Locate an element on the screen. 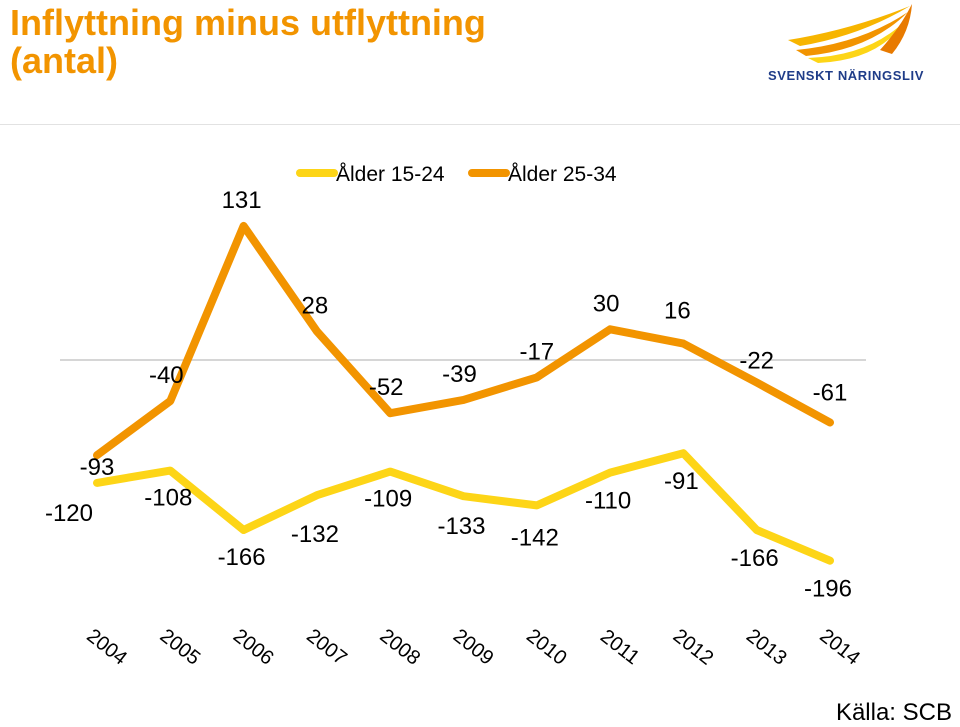 The height and width of the screenshot is (727, 960). data-label-alder-25-34: -52 is located at coordinates (386, 387).